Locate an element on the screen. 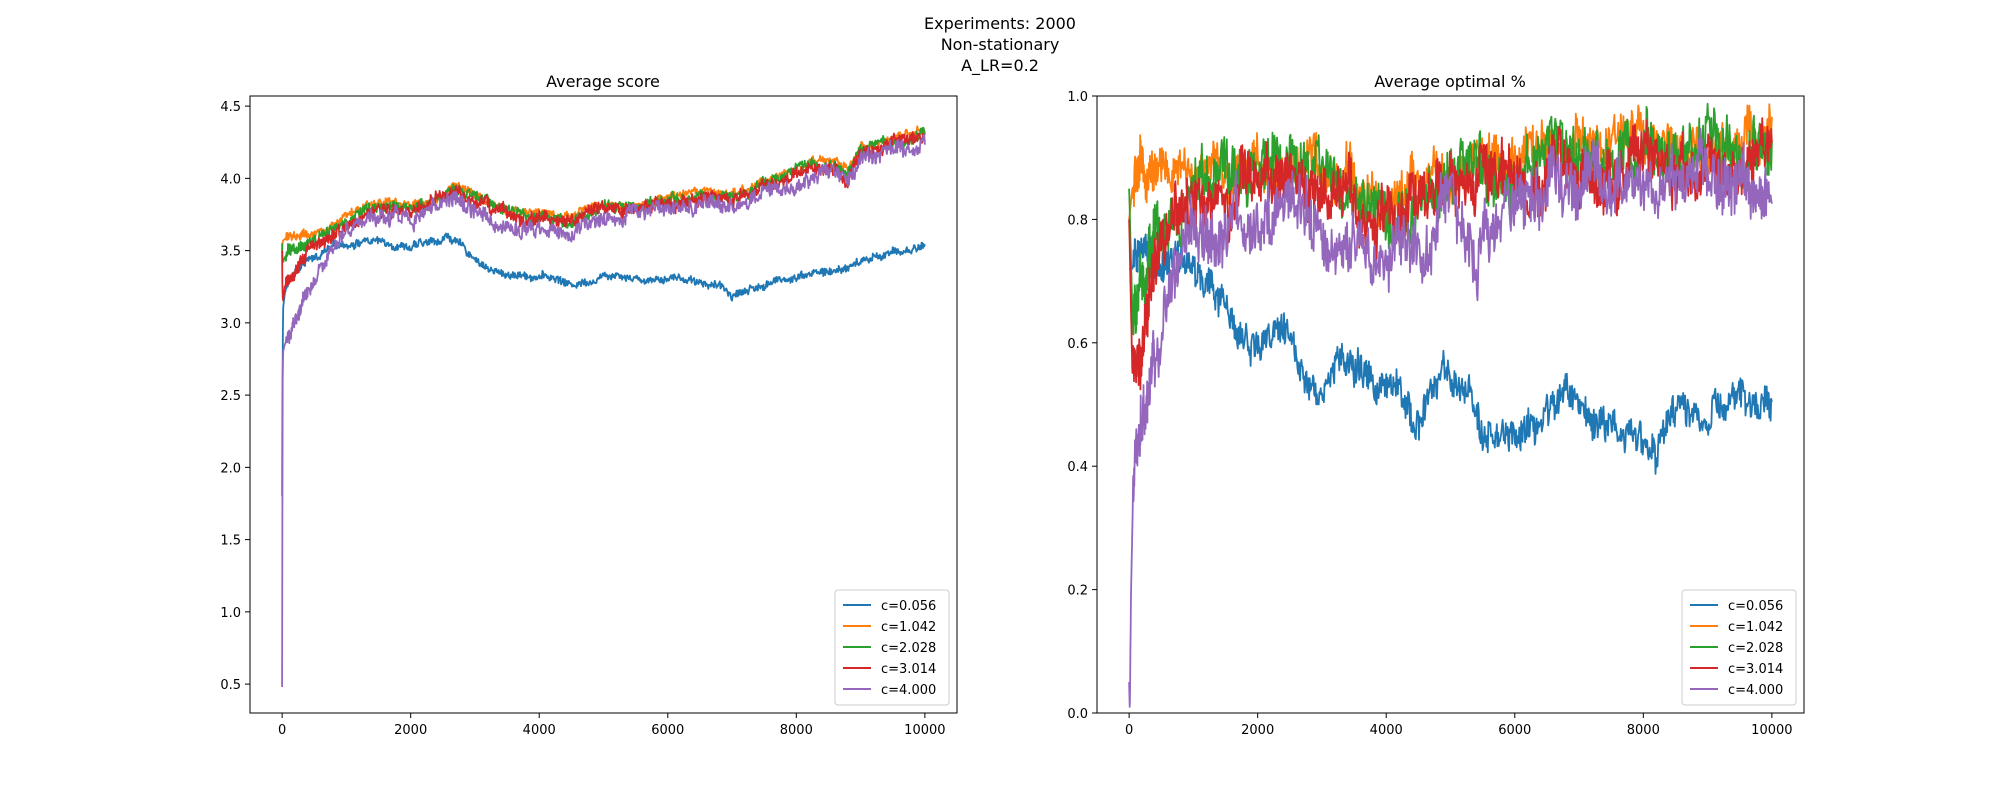 The width and height of the screenshot is (2000, 800). y-tick-label: 0.5 is located at coordinates (230, 685).